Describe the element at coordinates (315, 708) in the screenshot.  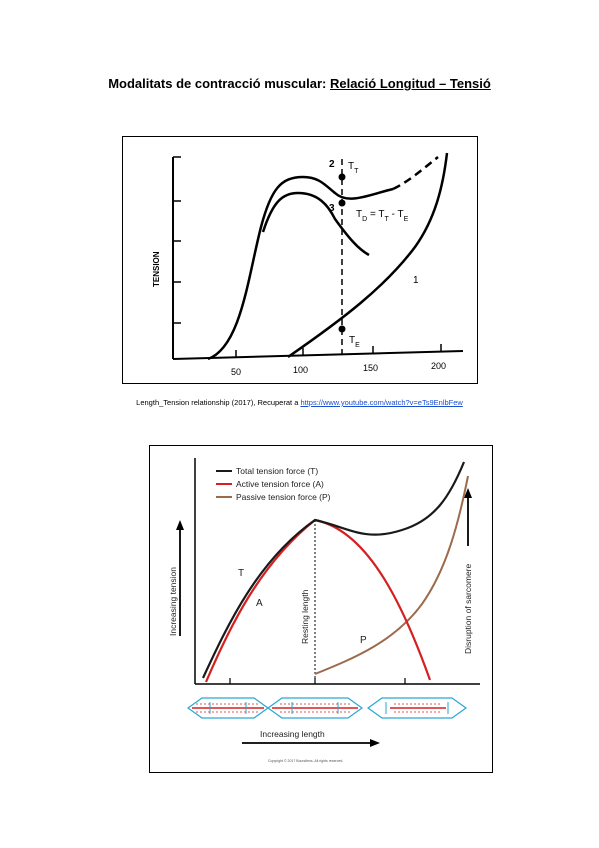
I see `sarcomere-resting` at that location.